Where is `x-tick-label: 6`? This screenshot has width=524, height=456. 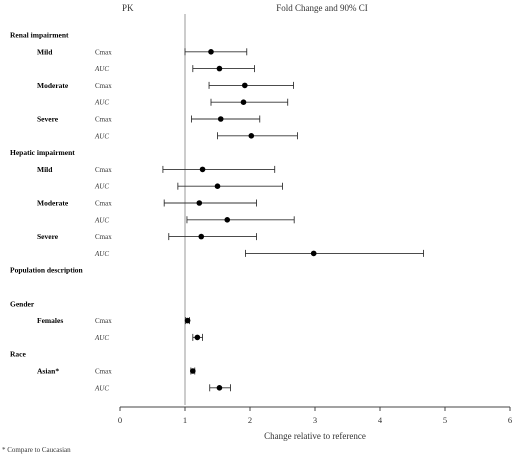 x-tick-label: 6 is located at coordinates (510, 420).